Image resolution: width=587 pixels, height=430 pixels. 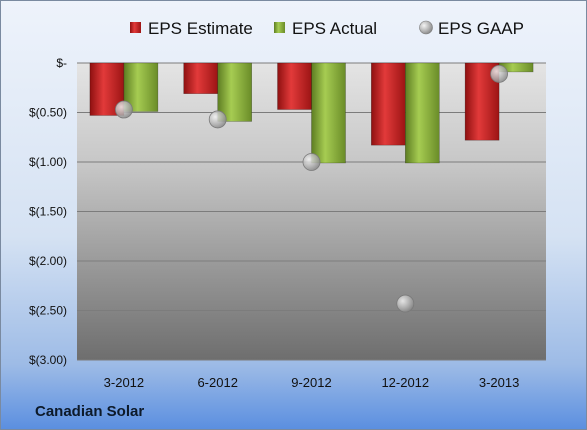 I want to click on legend-swatch-eps-gaap, so click(x=426, y=27).